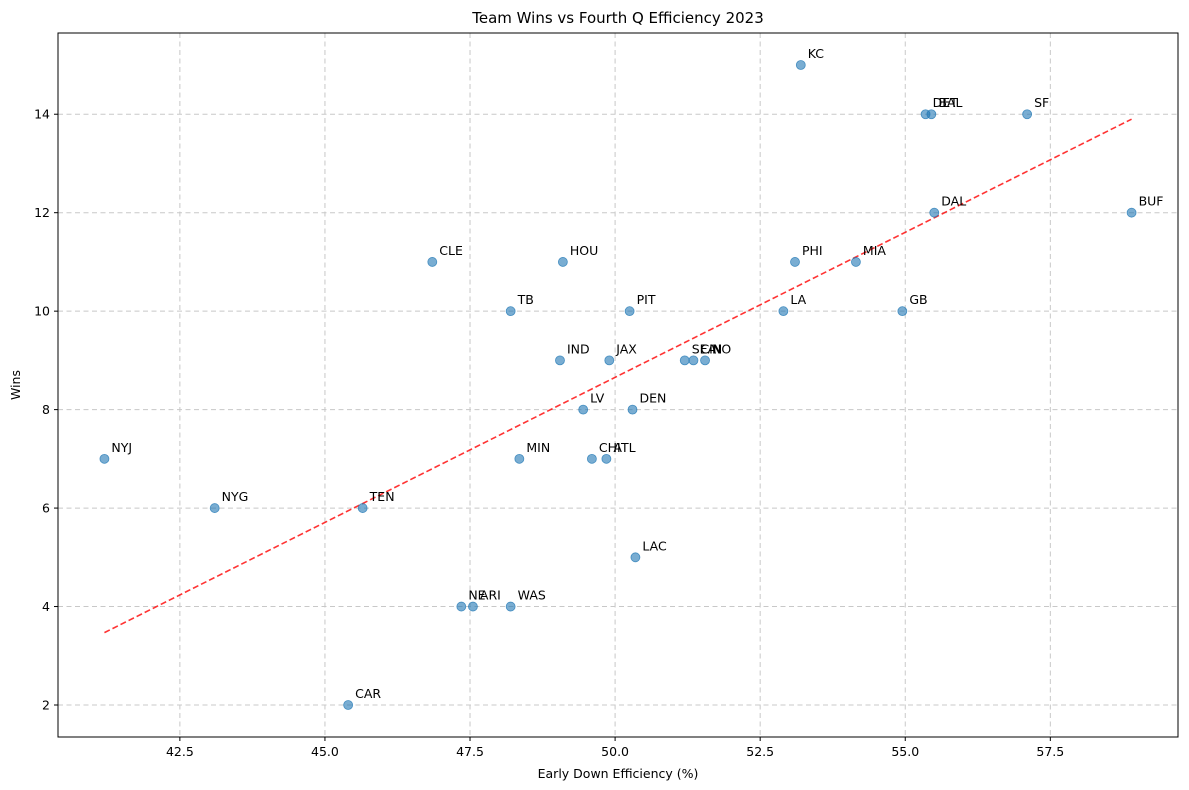  What do you see at coordinates (235, 496) in the screenshot?
I see `point-label: NYG` at bounding box center [235, 496].